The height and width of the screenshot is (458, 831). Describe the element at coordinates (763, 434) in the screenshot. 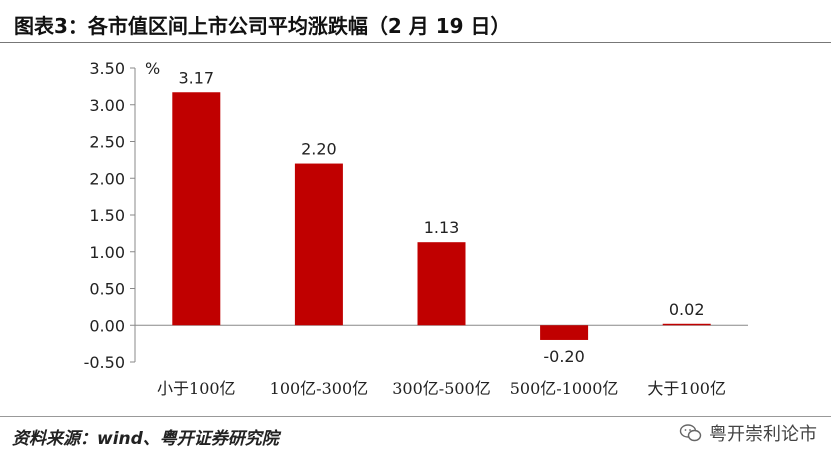

I see `watermark-text: 粤开崇利论市` at that location.